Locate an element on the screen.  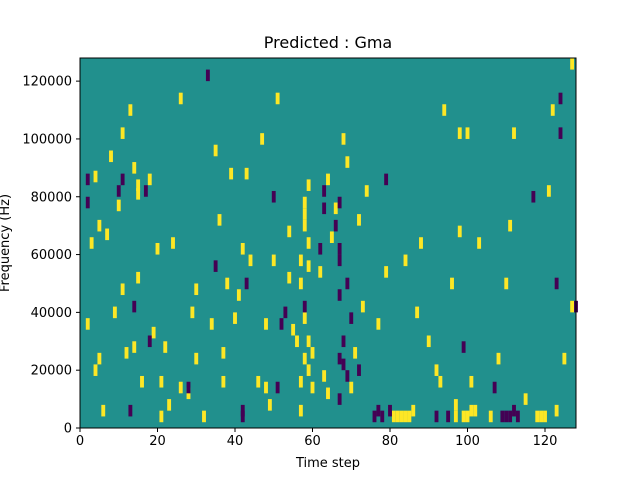
x-tick-label: 100 is located at coordinates (467, 441).